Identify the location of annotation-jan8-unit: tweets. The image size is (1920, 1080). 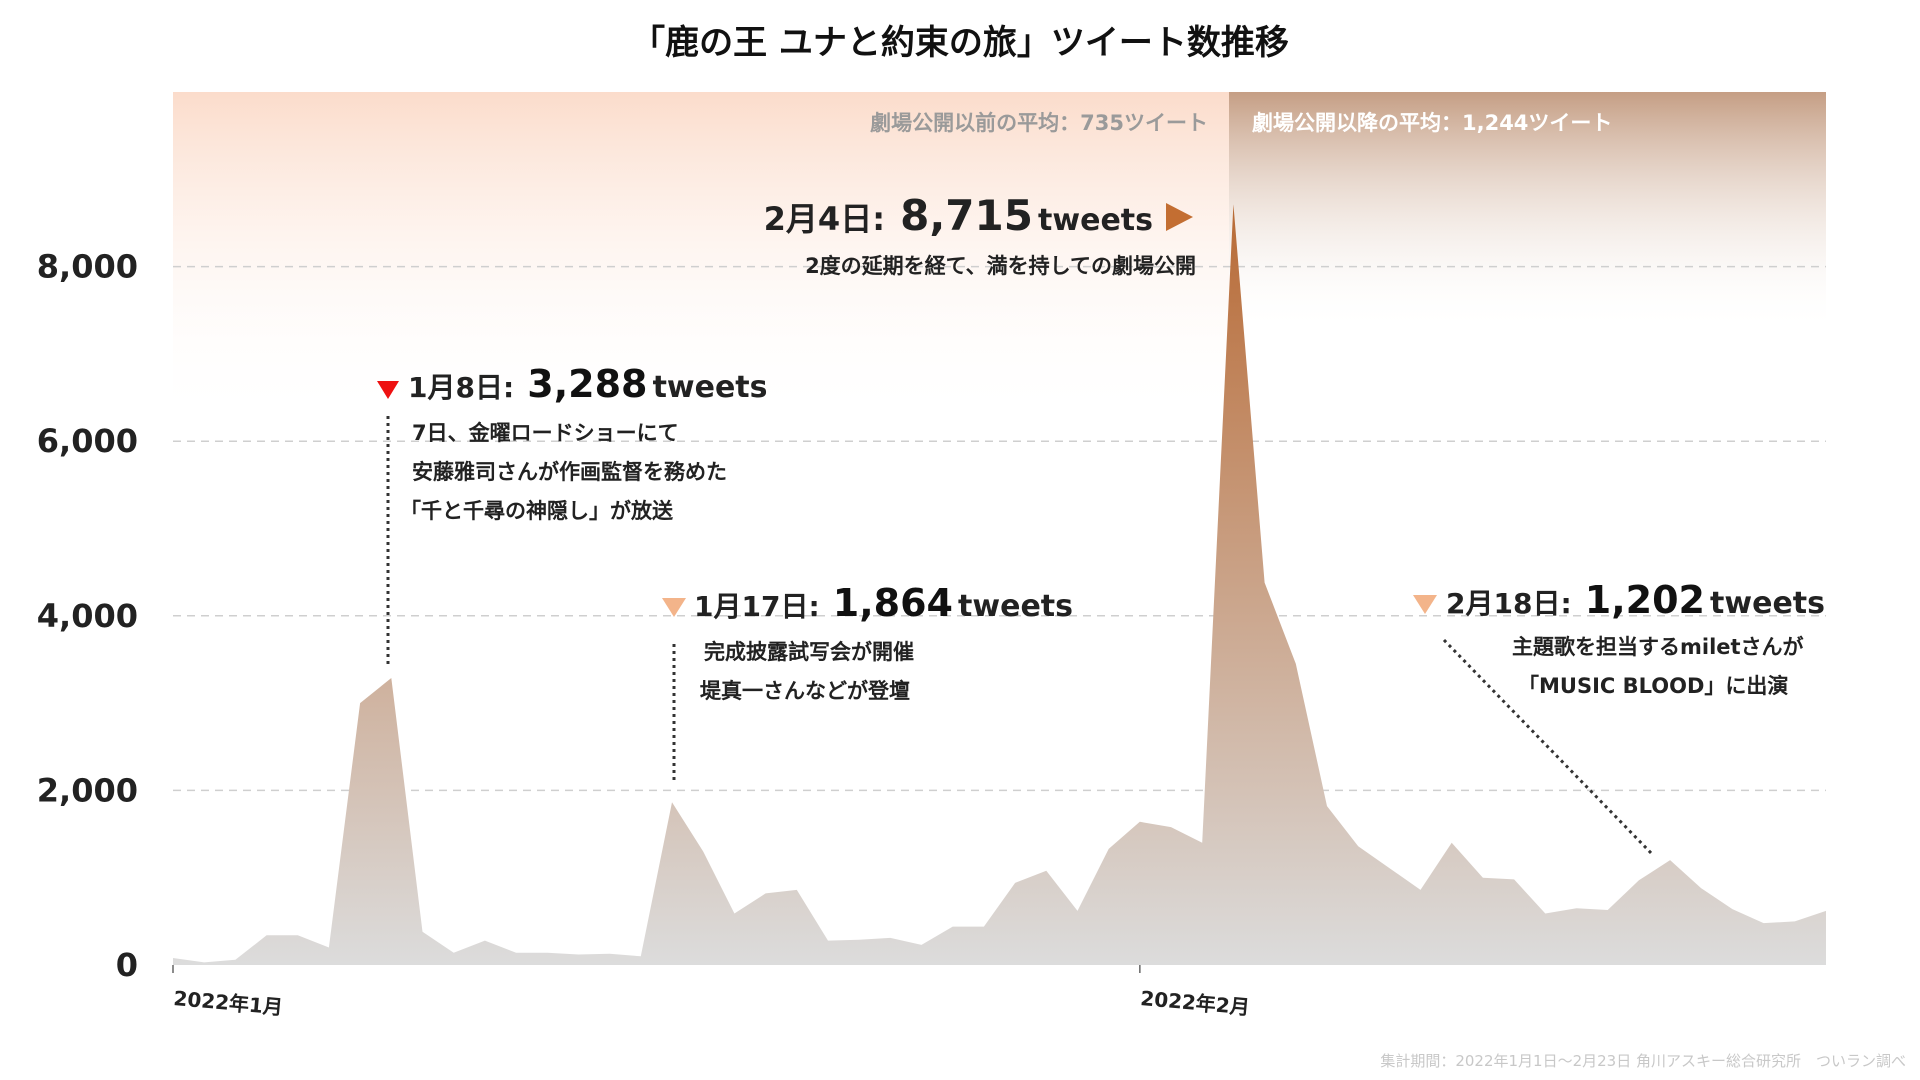
(710, 387).